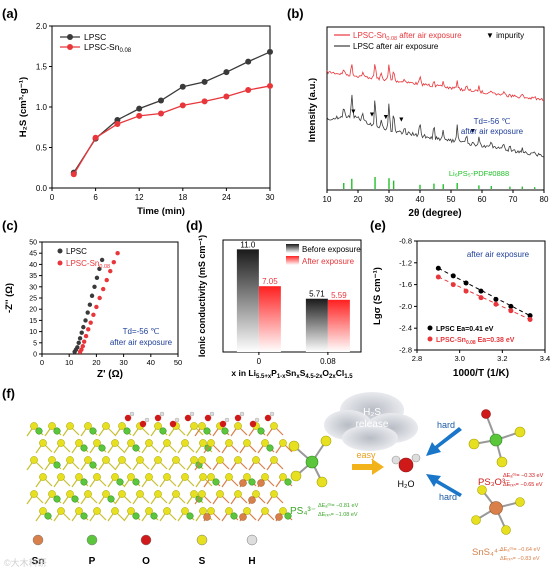  What do you see at coordinates (472, 131) in the screenshot?
I see `b-impurity-marker: ▼` at bounding box center [472, 131].